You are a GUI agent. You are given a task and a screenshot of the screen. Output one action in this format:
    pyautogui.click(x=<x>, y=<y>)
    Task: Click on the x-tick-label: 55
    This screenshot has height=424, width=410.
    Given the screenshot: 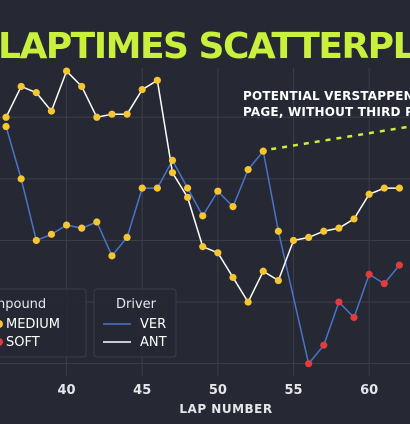 What is the action you would take?
    pyautogui.click(x=293, y=390)
    